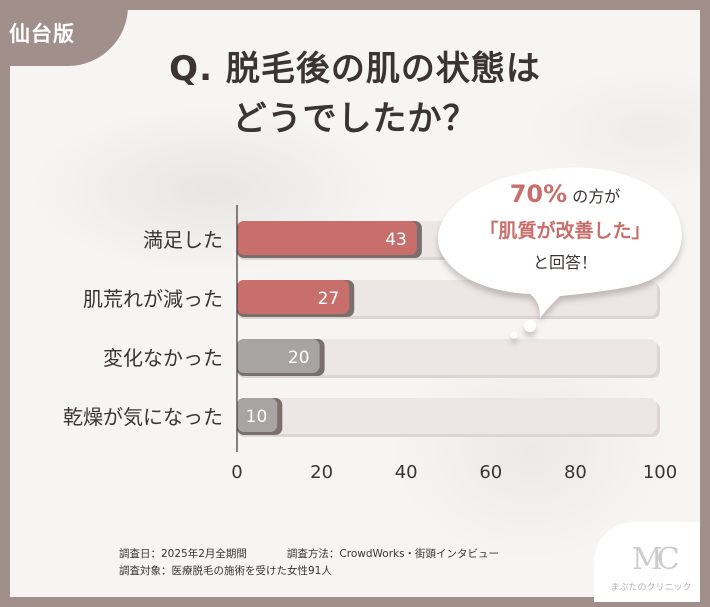  What do you see at coordinates (596, 196) in the screenshot?
I see `callout-suffix: の方が` at bounding box center [596, 196].